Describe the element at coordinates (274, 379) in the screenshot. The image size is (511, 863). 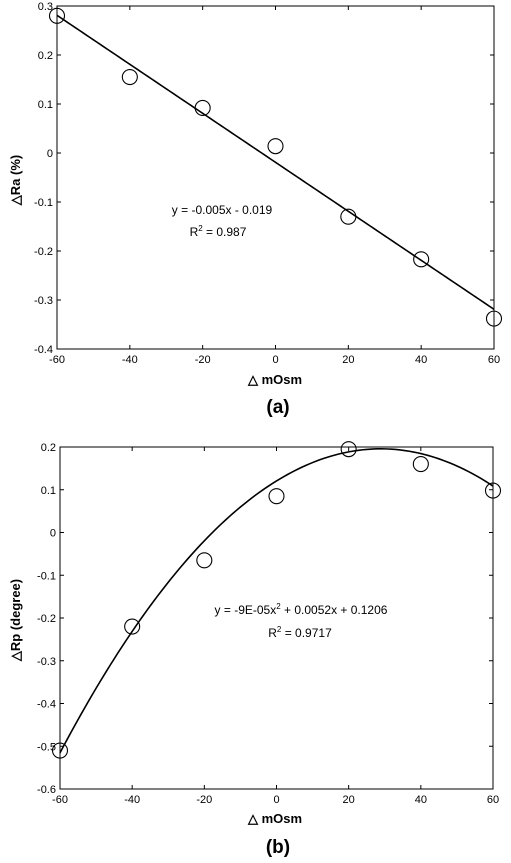
I see `x-axis-label-a: △ mOsm` at that location.